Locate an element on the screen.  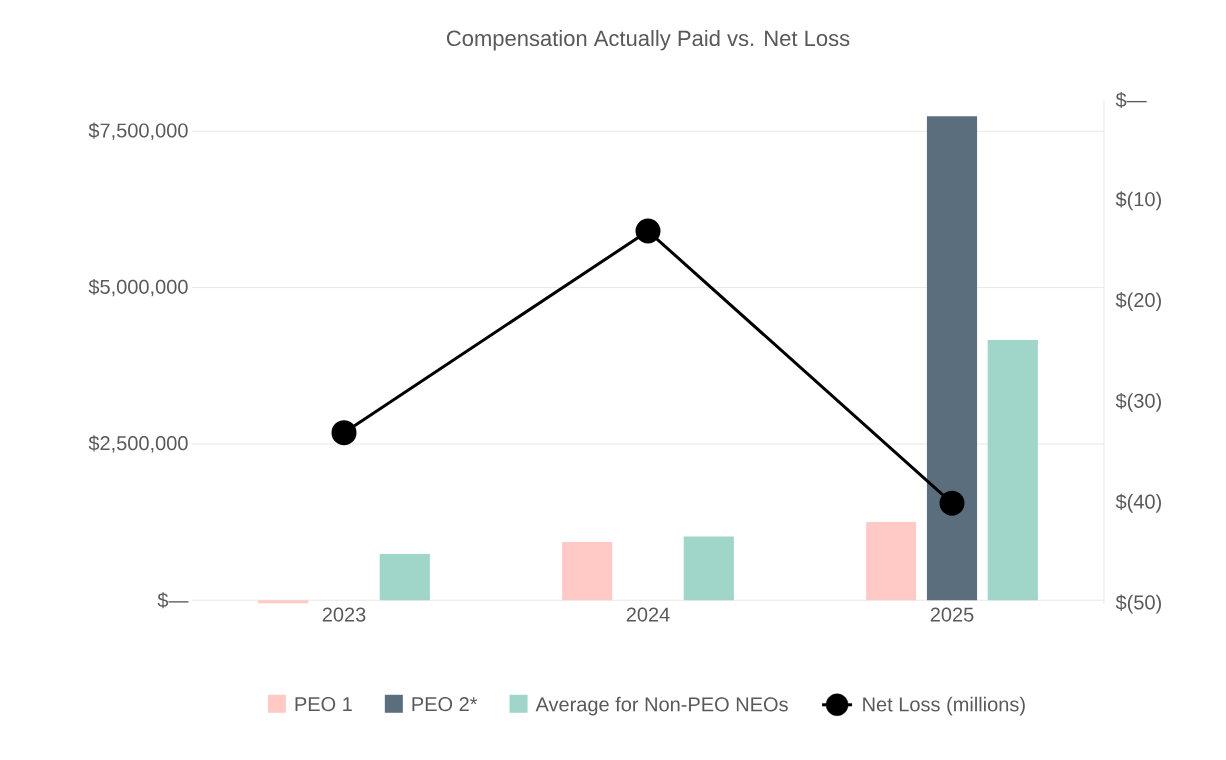
chart-title: Compensation Actually Paid vs. Net Loss is located at coordinates (648, 40).